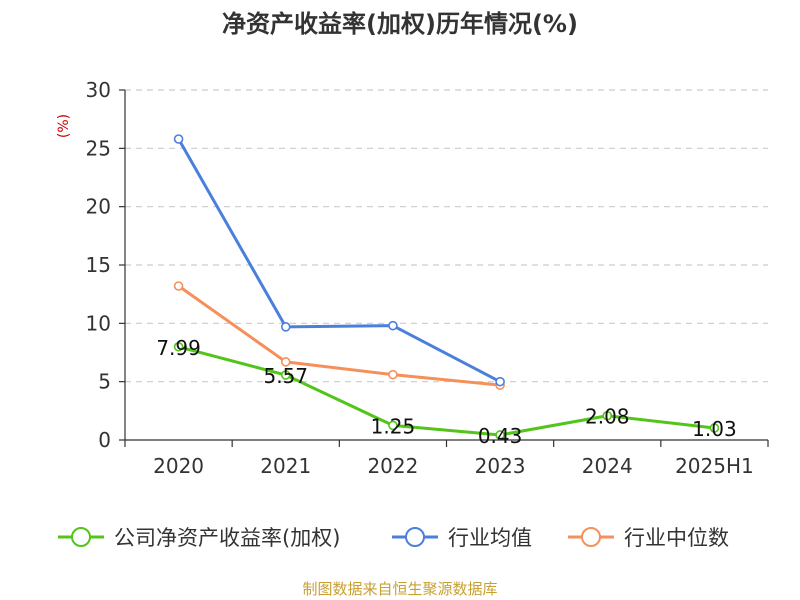 The height and width of the screenshot is (600, 800). I want to click on data-label: 1.03, so click(714, 429).